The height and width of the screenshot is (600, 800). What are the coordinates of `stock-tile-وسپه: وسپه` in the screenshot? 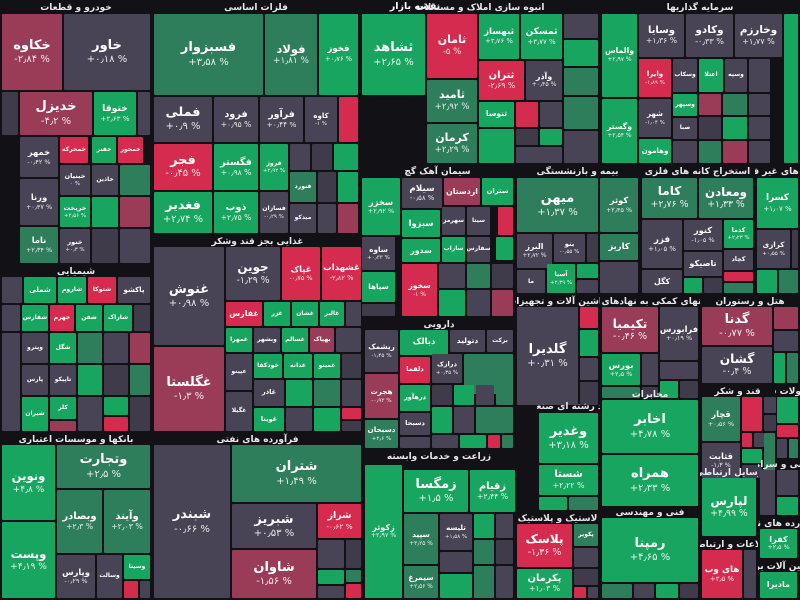 It's located at (736, 75).